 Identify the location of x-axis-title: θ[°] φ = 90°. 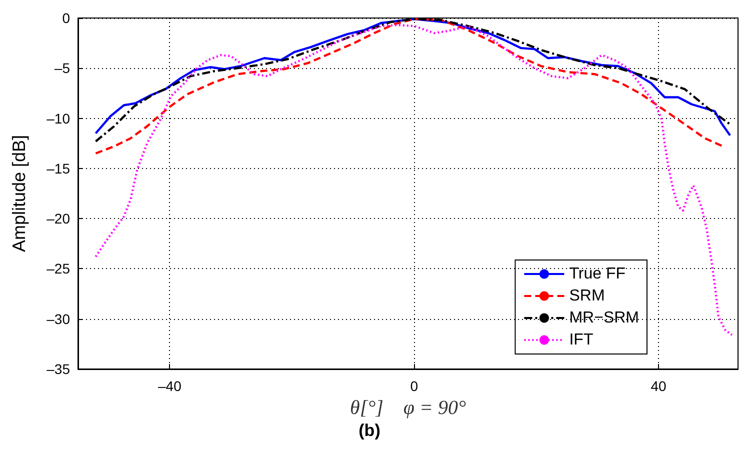
(408, 407).